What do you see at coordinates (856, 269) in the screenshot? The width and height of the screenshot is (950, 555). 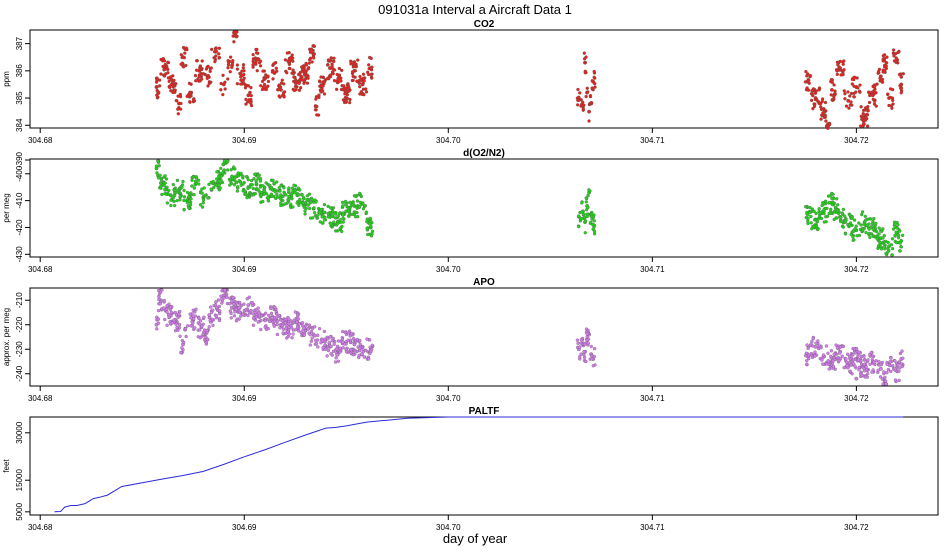 I see `x-tick-label: 304.72` at bounding box center [856, 269].